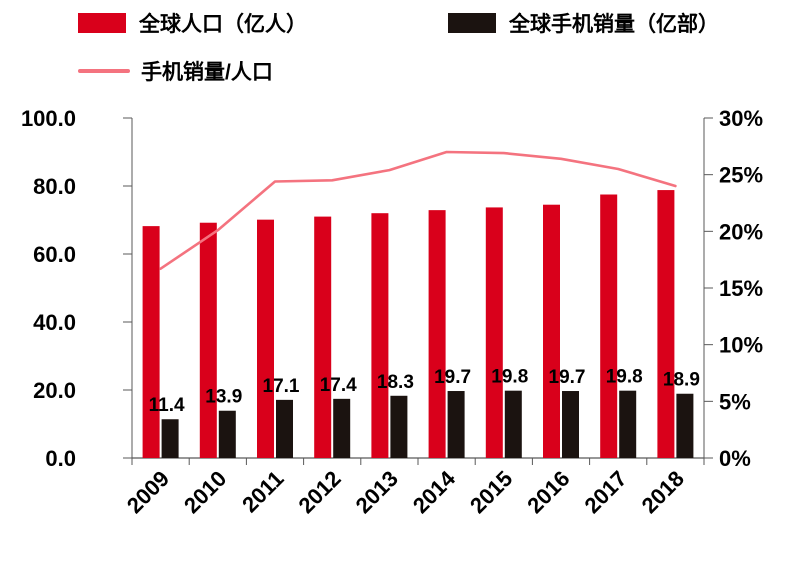  I want to click on left-axis-tick-label: 20.0, so click(54, 390).